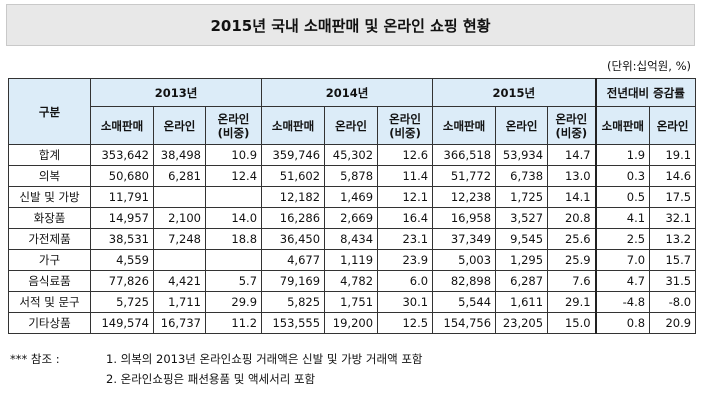 This screenshot has height=400, width=703. I want to click on table-cell: 1,119, so click(351, 260).